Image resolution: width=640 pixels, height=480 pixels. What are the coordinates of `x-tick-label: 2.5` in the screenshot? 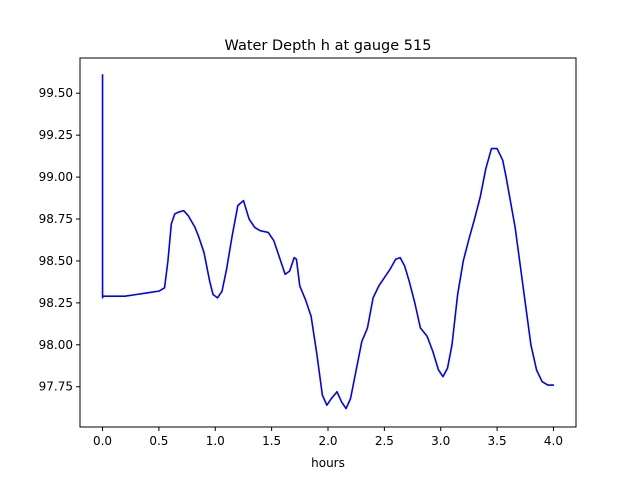 It's located at (384, 441).